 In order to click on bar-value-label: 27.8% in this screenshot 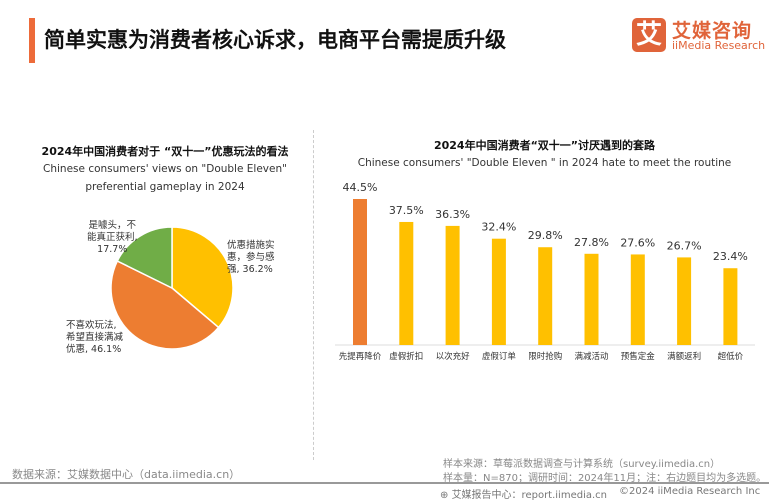, I will do `click(591, 242)`.